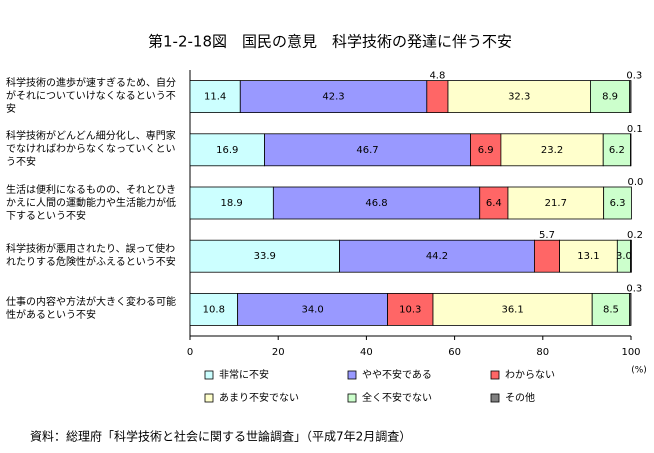 This screenshot has width=654, height=453. I want to click on category-label: 科学技術の進歩が速すぎるため、自分がそれについていけなくなるという不安, so click(91, 97).